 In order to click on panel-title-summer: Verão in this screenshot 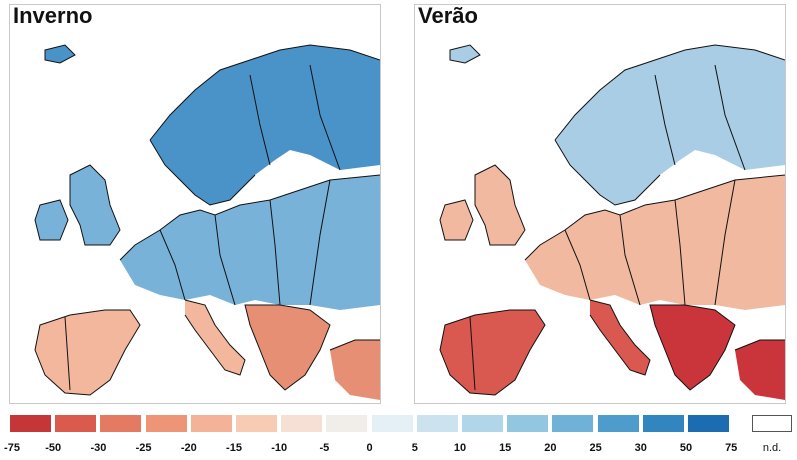, I will do `click(448, 16)`.